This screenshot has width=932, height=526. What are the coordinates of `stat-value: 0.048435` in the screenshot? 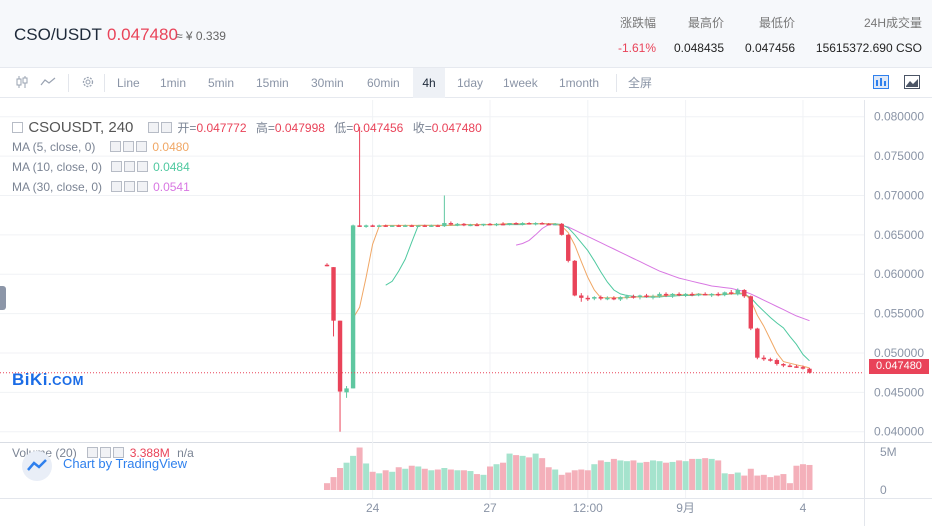 It's located at (698, 48).